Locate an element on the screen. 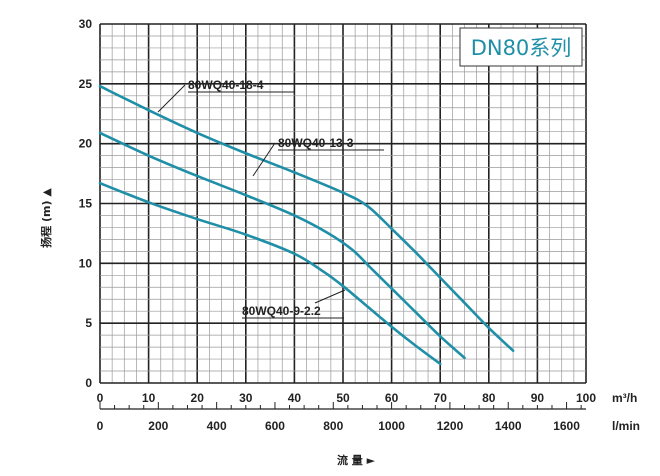  x-tick-label: 100 is located at coordinates (586, 398).